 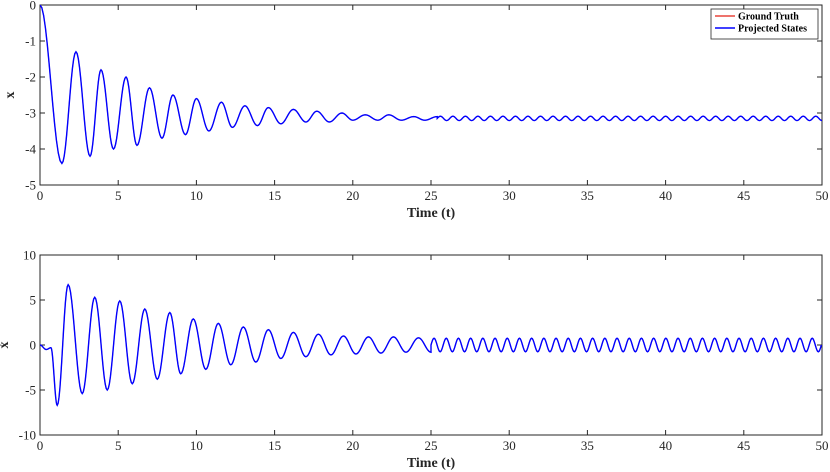 What do you see at coordinates (30, 113) in the screenshot?
I see `y-tick-label: -3` at bounding box center [30, 113].